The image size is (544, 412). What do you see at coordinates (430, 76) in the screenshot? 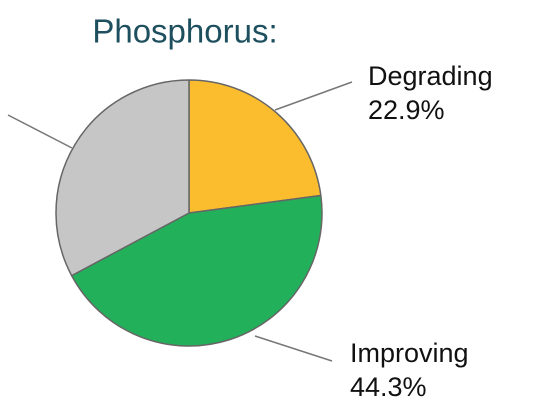
I see `slice-label: Degrading` at bounding box center [430, 76].